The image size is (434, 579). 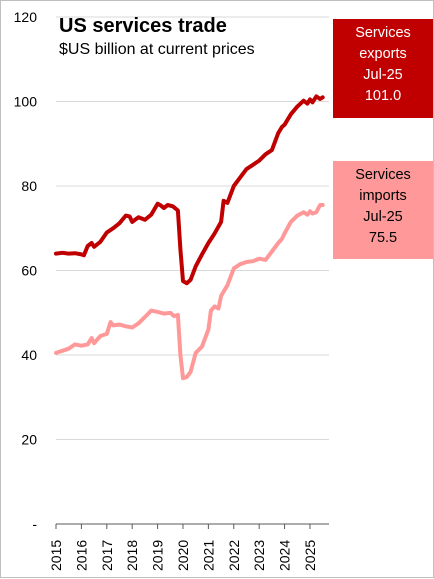 What do you see at coordinates (310, 555) in the screenshot?
I see `x-tick-label-2025: 2025` at bounding box center [310, 555].